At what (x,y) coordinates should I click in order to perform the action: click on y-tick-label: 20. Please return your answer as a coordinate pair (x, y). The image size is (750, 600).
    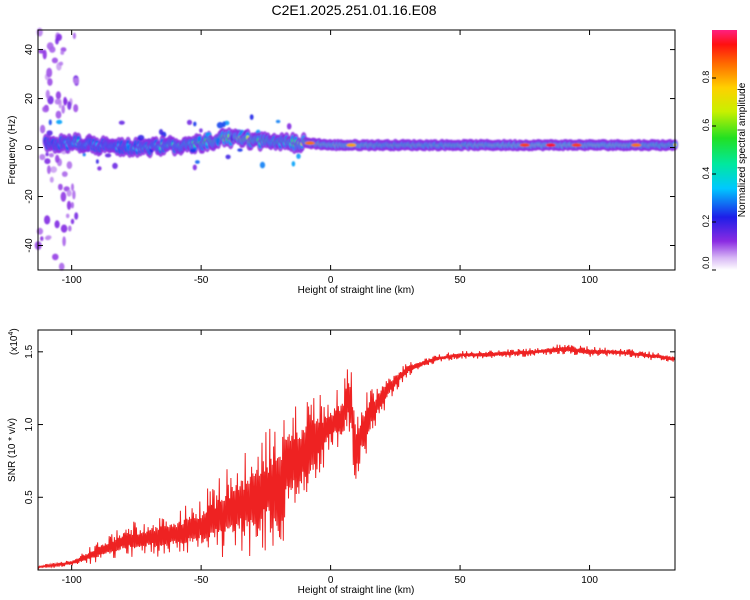
    Looking at the image, I should click on (29, 99).